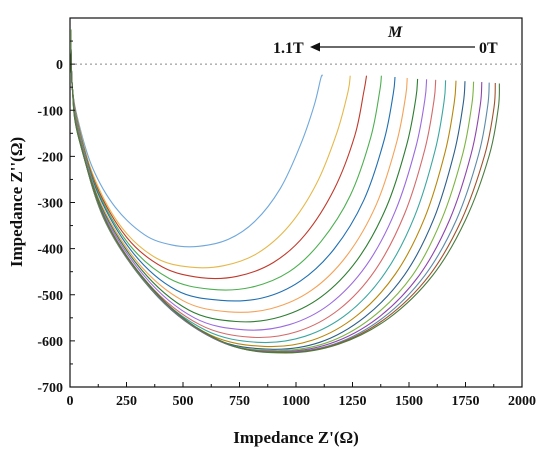 This screenshot has width=550, height=453. I want to click on y-tick-label: -300, so click(50, 204).